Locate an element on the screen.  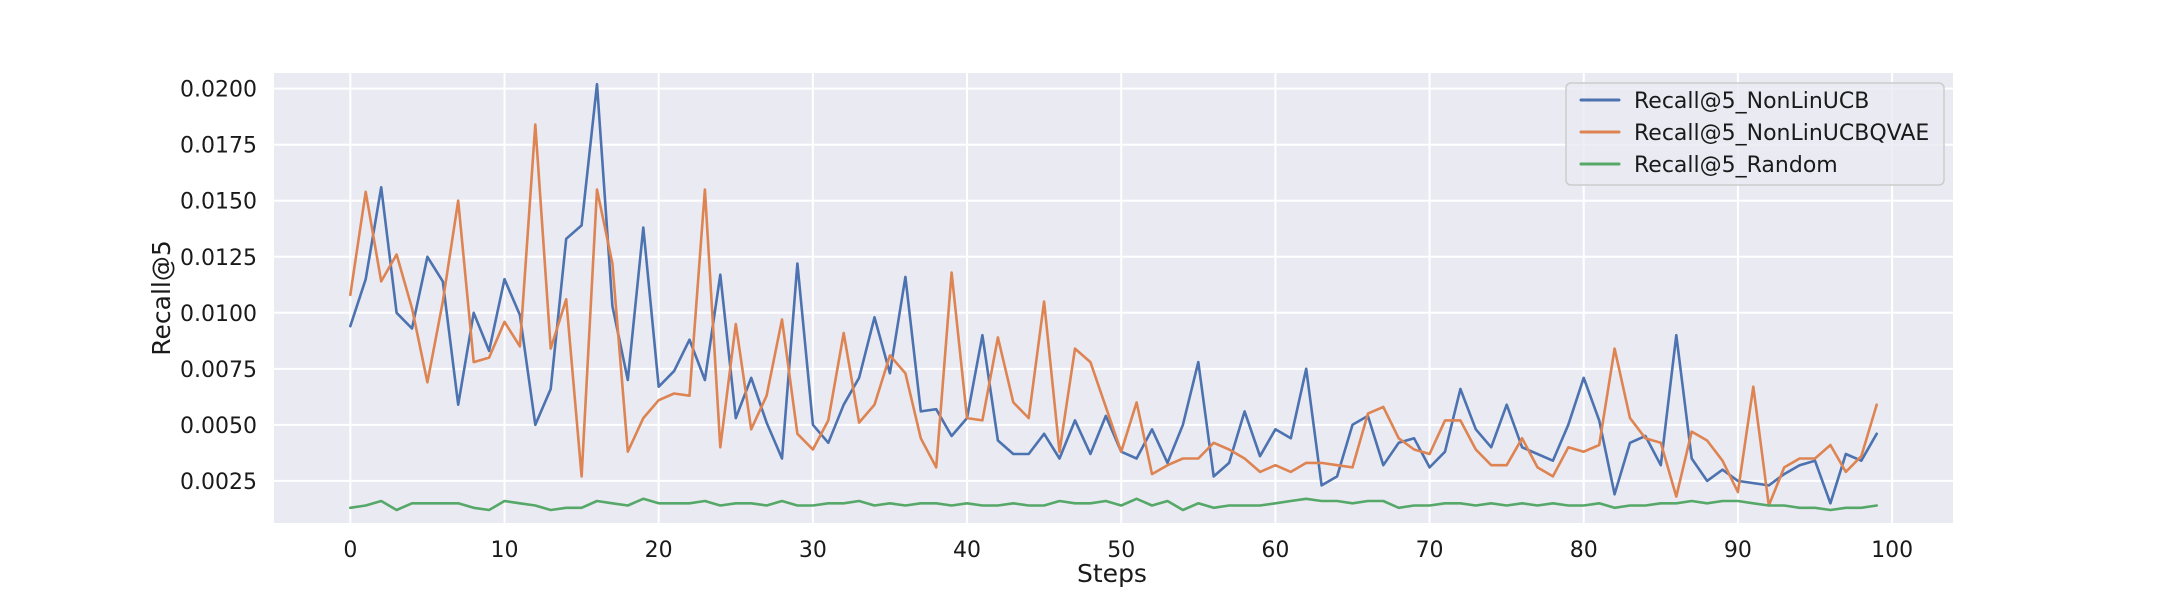
y-tick-label: 0.0125 is located at coordinates (218, 258).